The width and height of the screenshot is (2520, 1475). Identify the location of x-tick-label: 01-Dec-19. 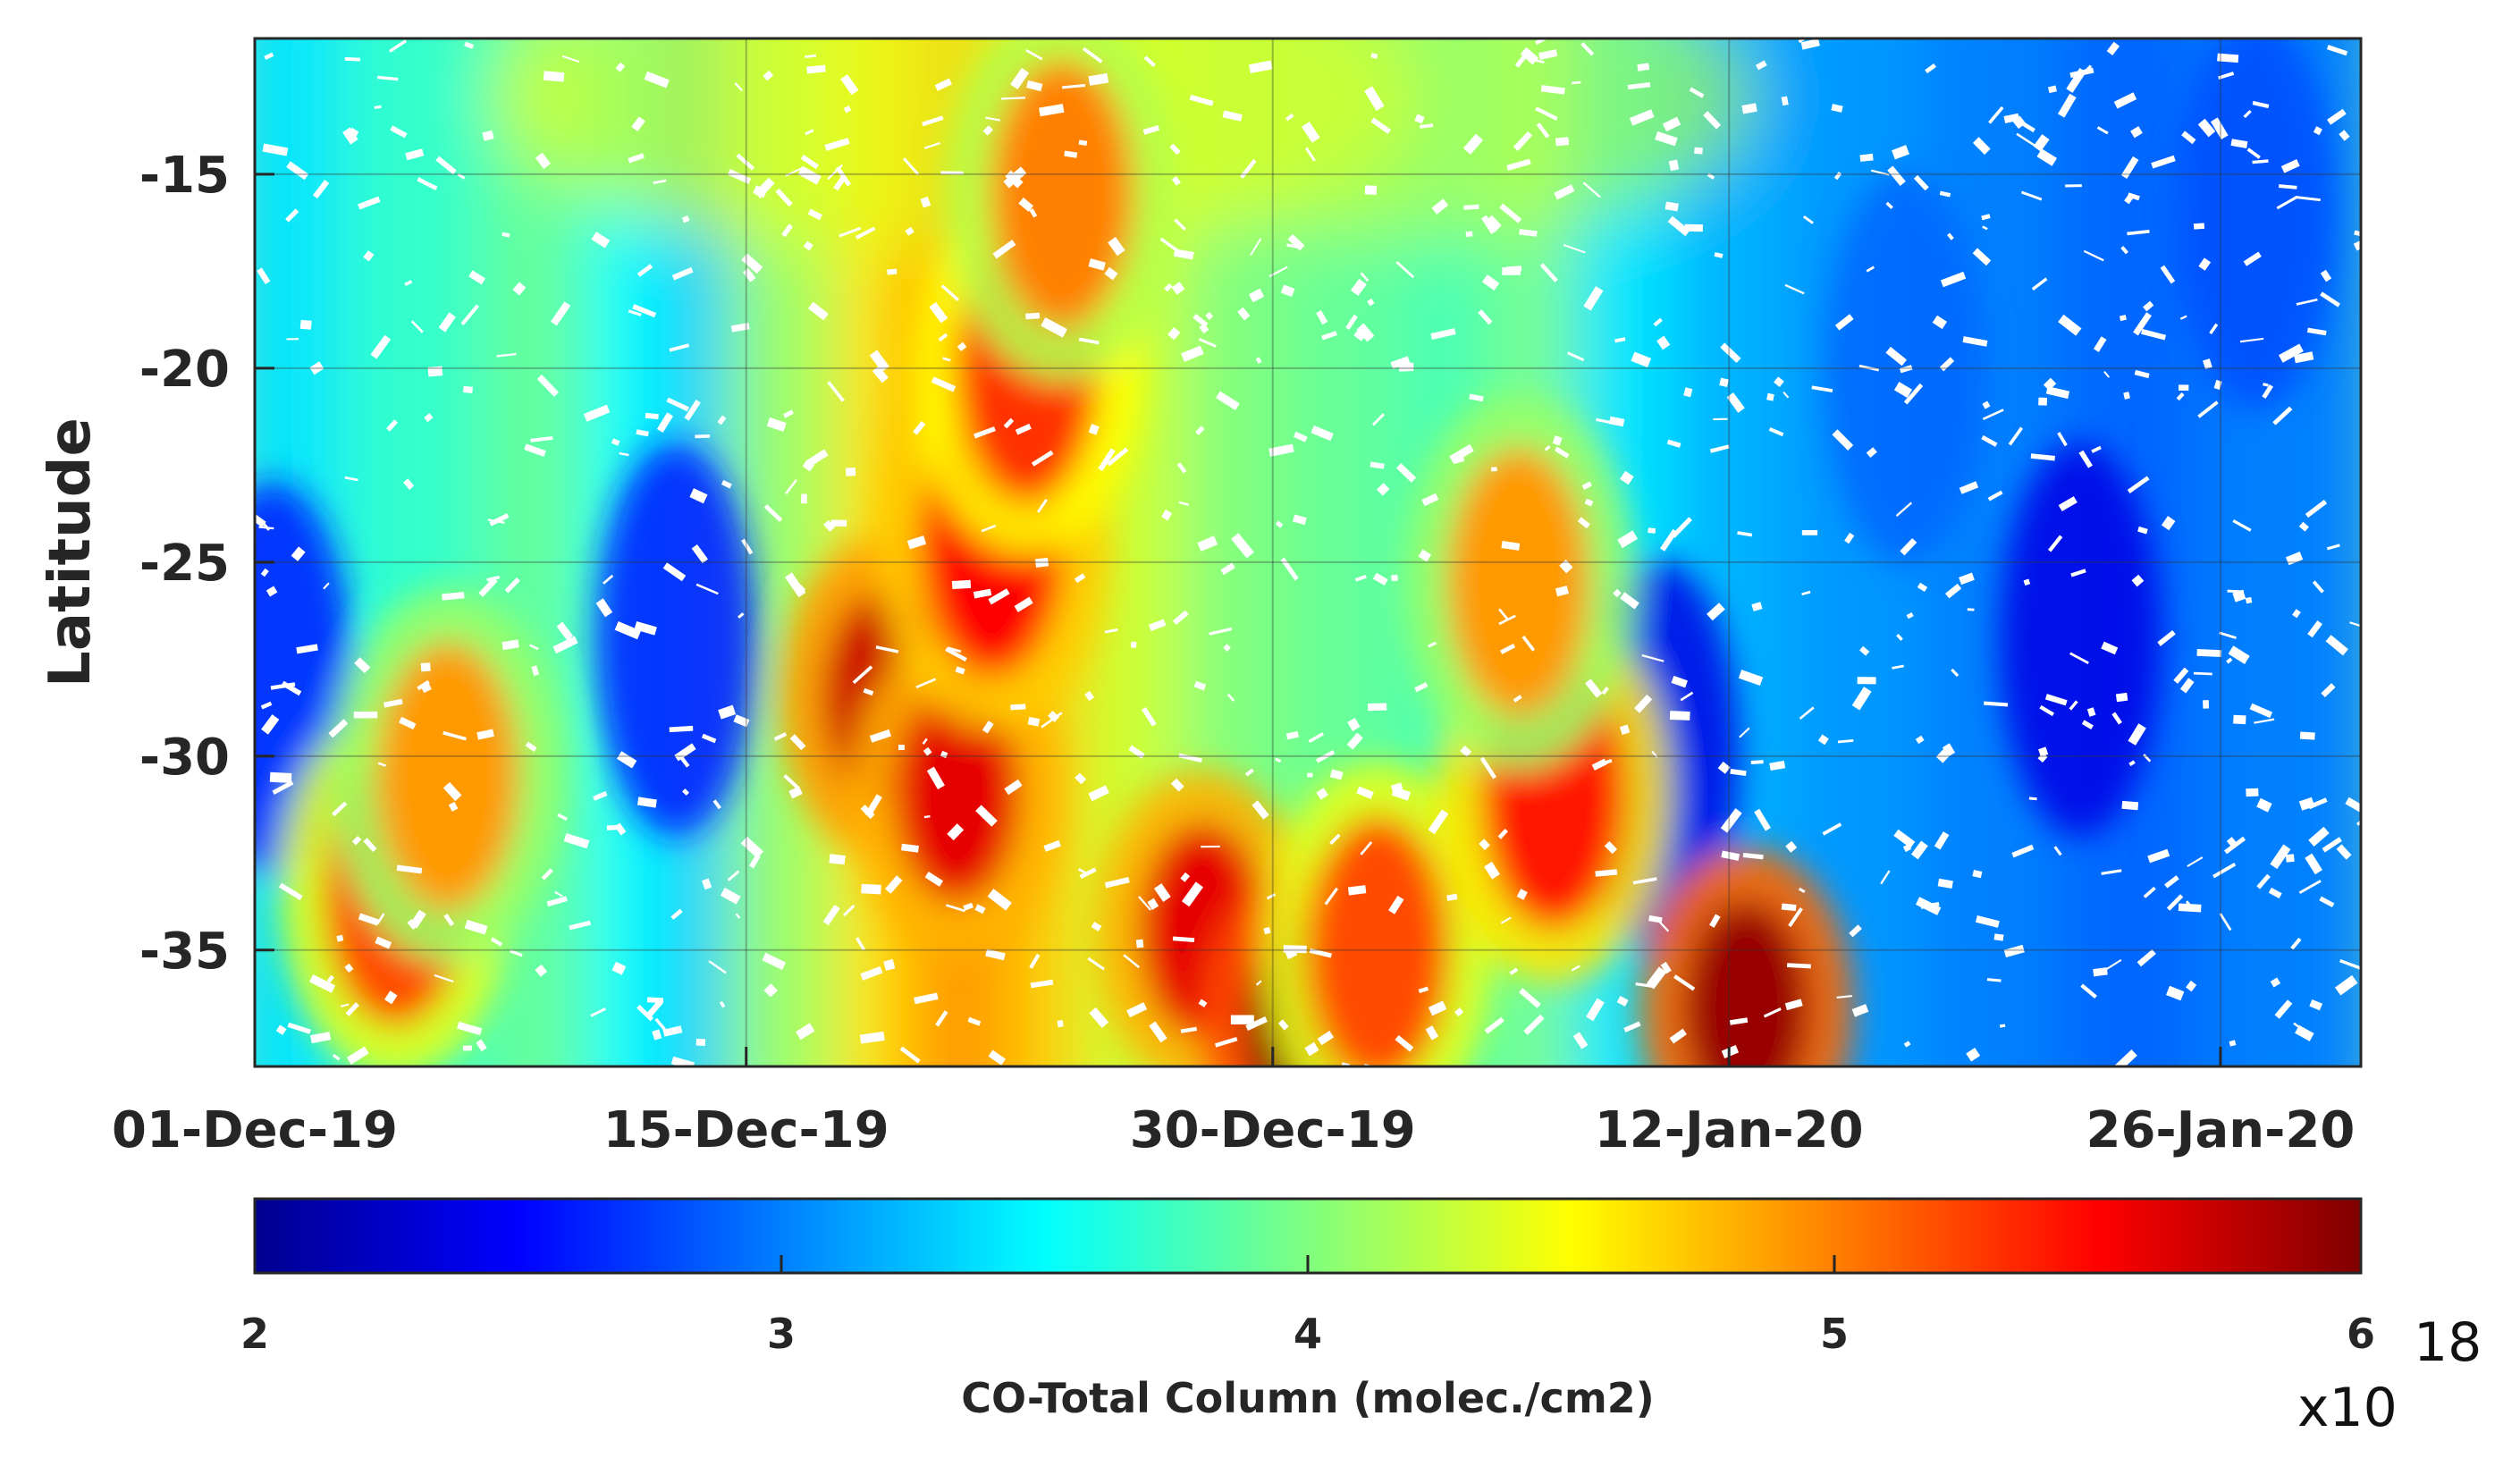
(255, 1130).